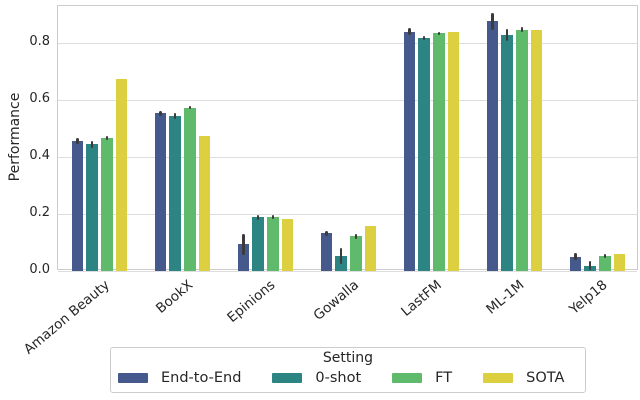  I want to click on legend-label: 0-shot, so click(338, 378).